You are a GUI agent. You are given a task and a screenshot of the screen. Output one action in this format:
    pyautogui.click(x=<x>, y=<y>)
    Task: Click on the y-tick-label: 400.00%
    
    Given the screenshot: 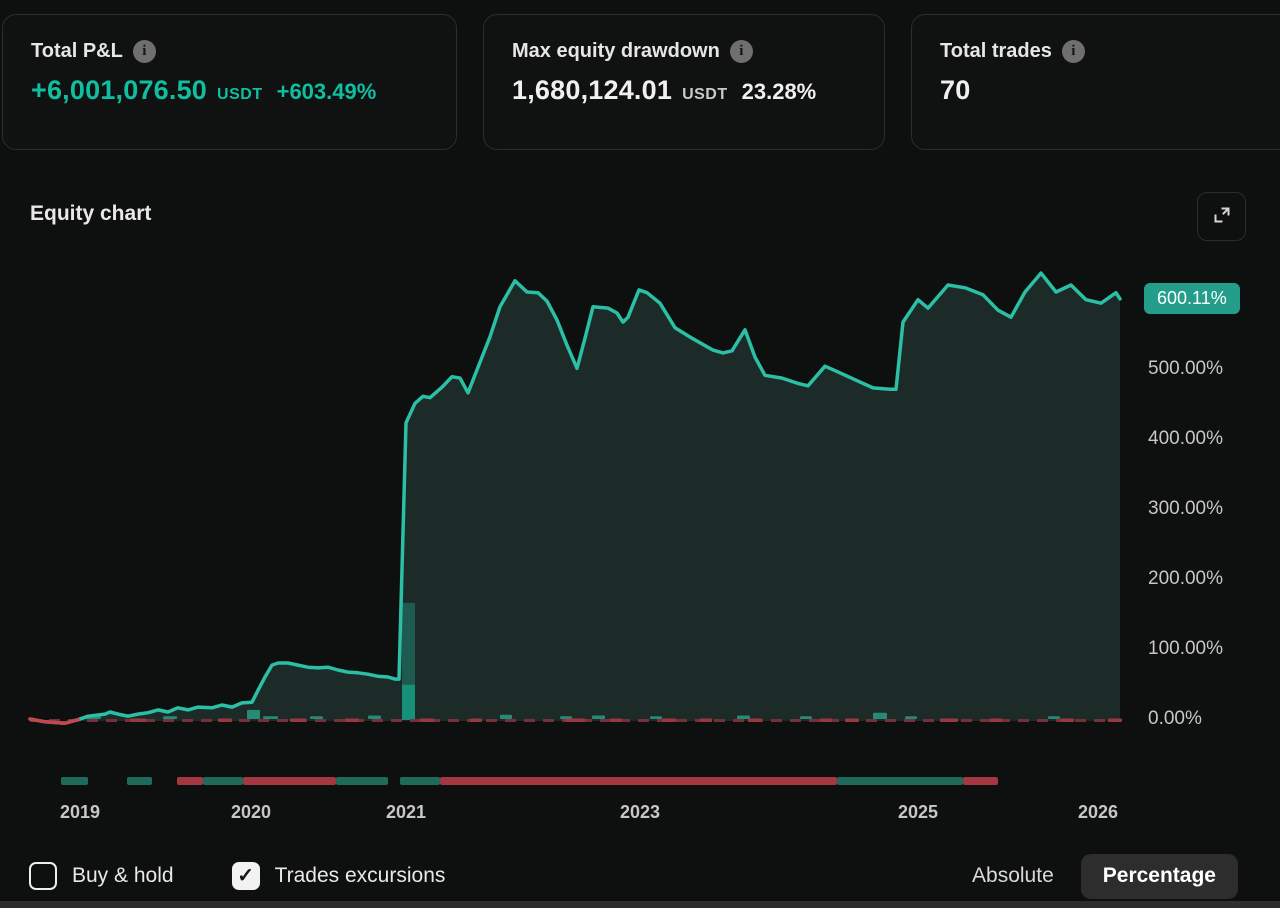 What is the action you would take?
    pyautogui.click(x=1186, y=438)
    